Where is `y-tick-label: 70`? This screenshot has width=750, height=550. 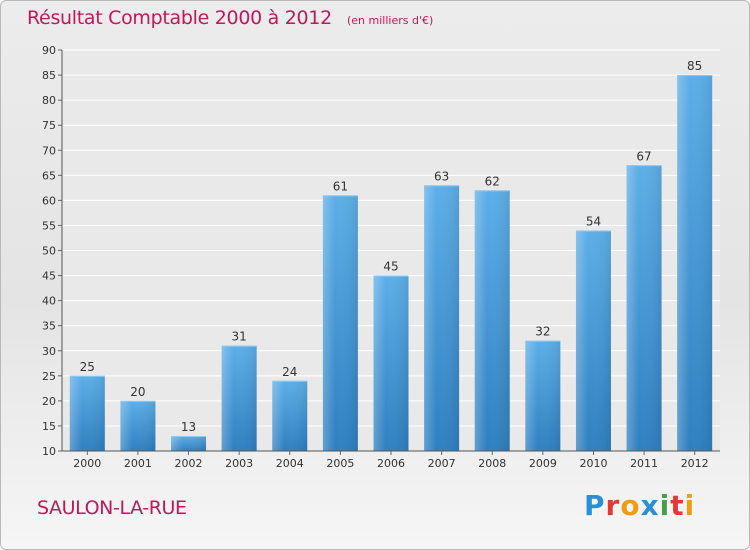 y-tick-label: 70 is located at coordinates (49, 150).